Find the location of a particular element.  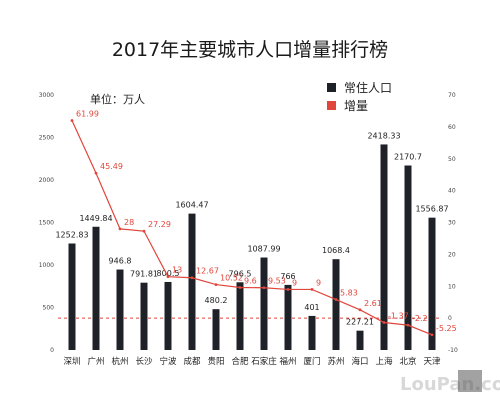

increase-label: 2.61 is located at coordinates (373, 303).